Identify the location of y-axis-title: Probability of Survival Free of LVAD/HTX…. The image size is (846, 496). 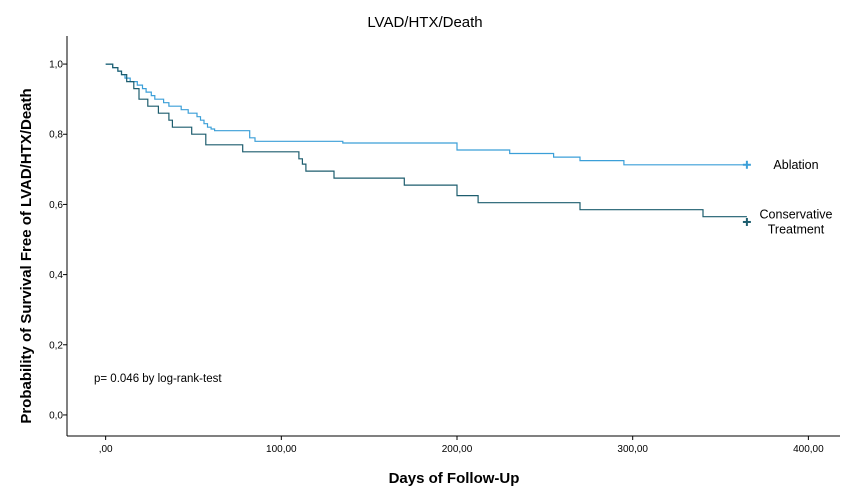
(26, 255).